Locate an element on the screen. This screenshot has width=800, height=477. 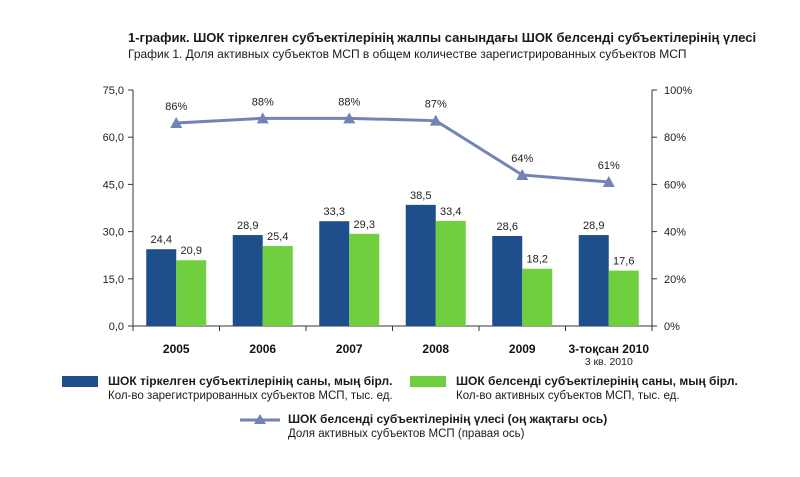
x-tick-label: 3-тоқсан 2010 is located at coordinates (609, 349).